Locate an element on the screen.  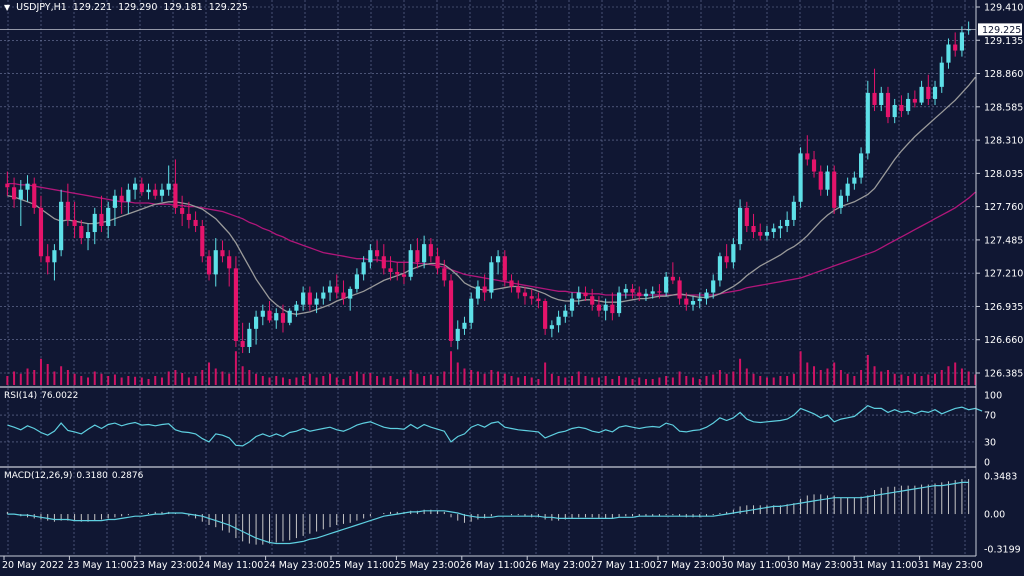
time-tick-label: 30 May 11:00 is located at coordinates (753, 565).